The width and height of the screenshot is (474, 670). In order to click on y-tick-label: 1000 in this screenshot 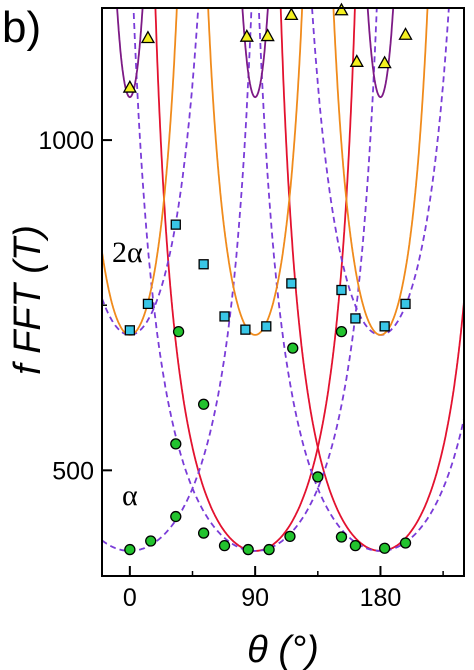, I will do `click(66, 141)`.